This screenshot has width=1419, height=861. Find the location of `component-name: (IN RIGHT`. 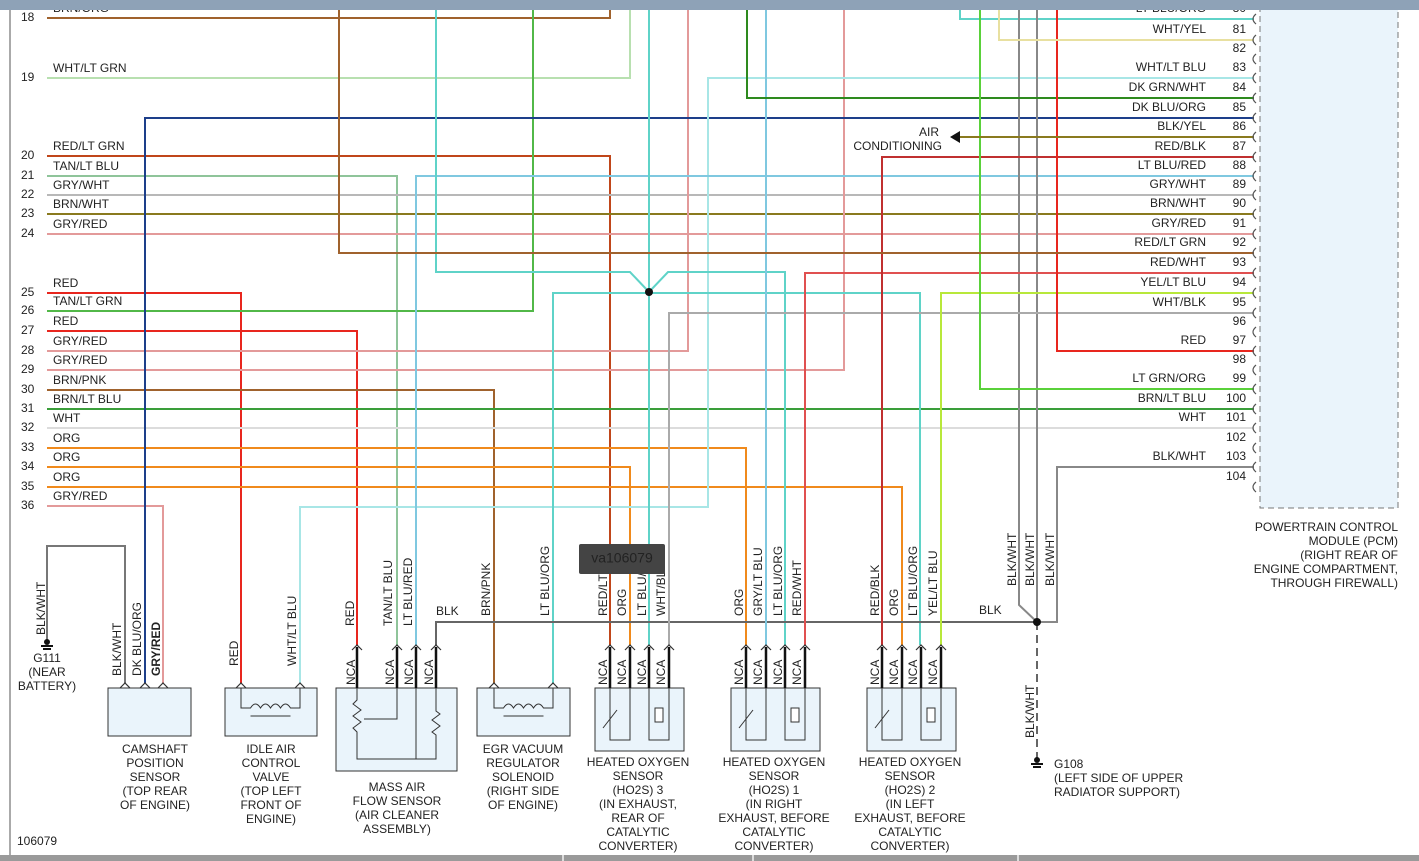

component-name: (IN RIGHT is located at coordinates (774, 804).